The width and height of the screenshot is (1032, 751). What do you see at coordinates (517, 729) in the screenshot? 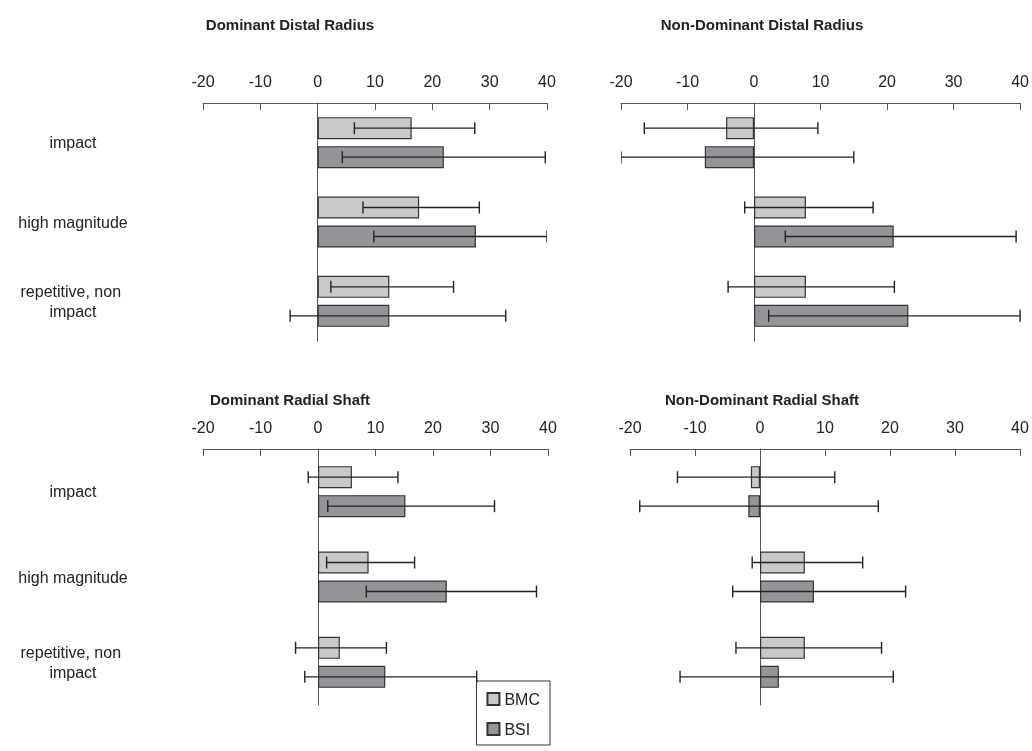
I see `legend-label: BSI` at bounding box center [517, 729].